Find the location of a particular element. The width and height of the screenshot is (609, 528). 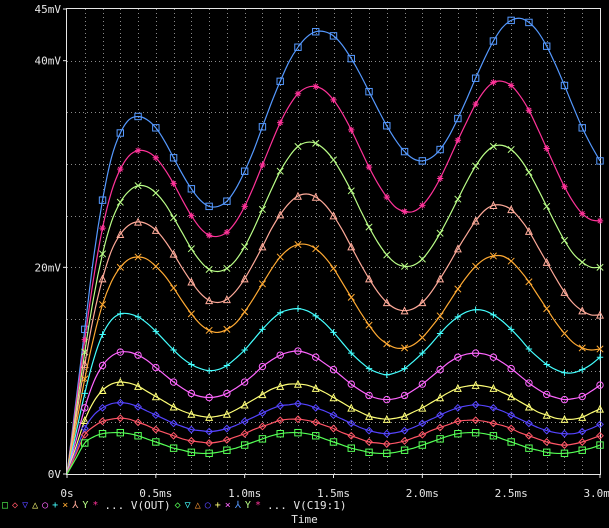

legend-marker-icon: + is located at coordinates (55, 505).